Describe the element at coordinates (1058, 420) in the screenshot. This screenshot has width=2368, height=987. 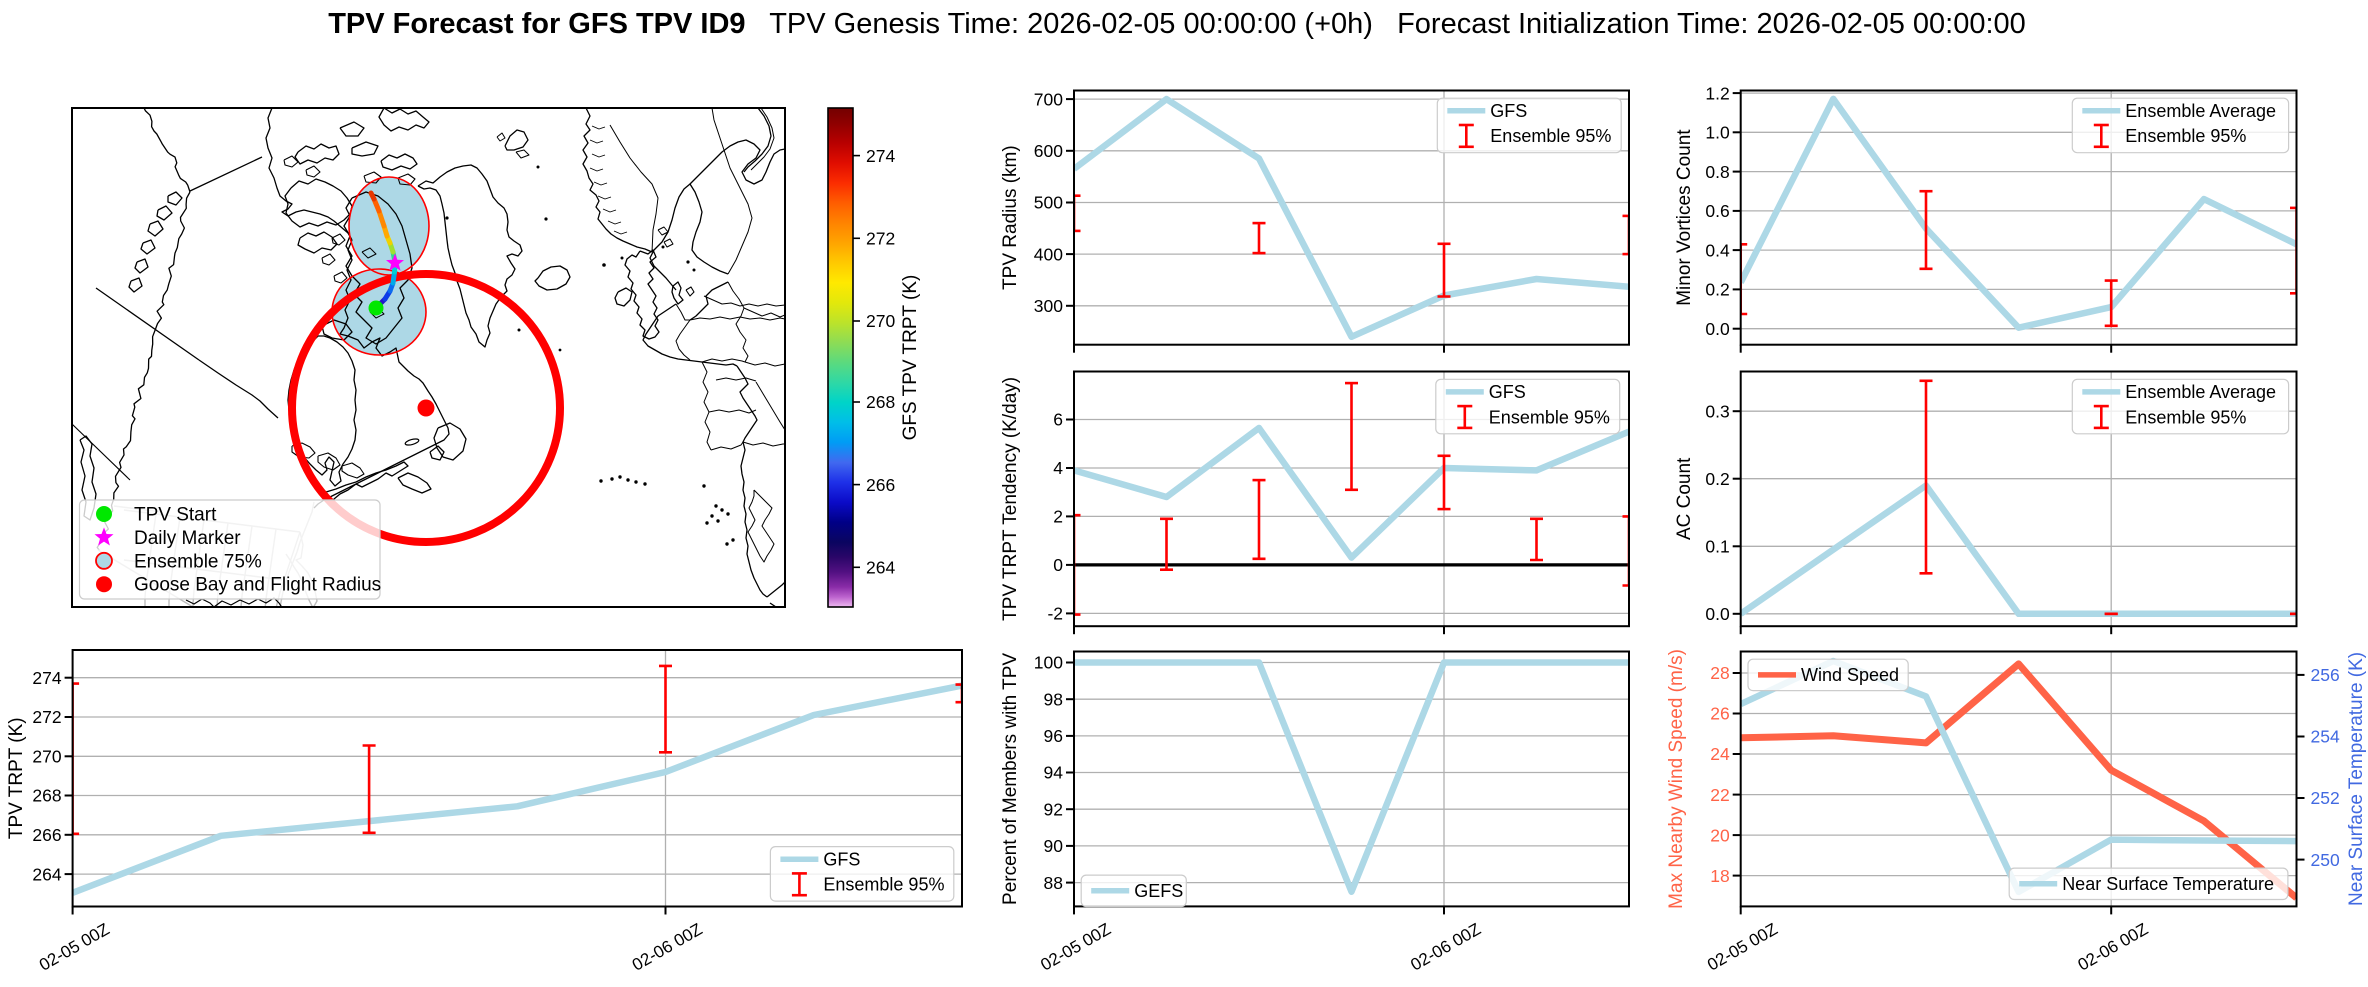
I see `svg-text: 6` at that location.